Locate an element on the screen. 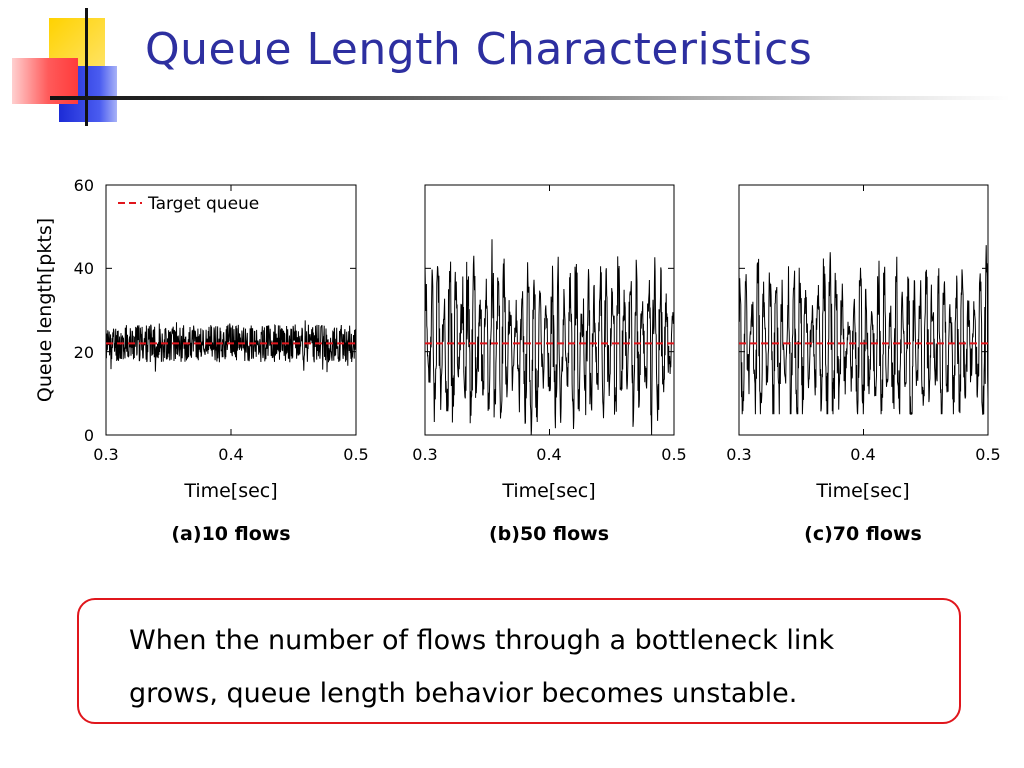 This screenshot has height=768, width=1024. ticks-a is located at coordinates (231, 310).